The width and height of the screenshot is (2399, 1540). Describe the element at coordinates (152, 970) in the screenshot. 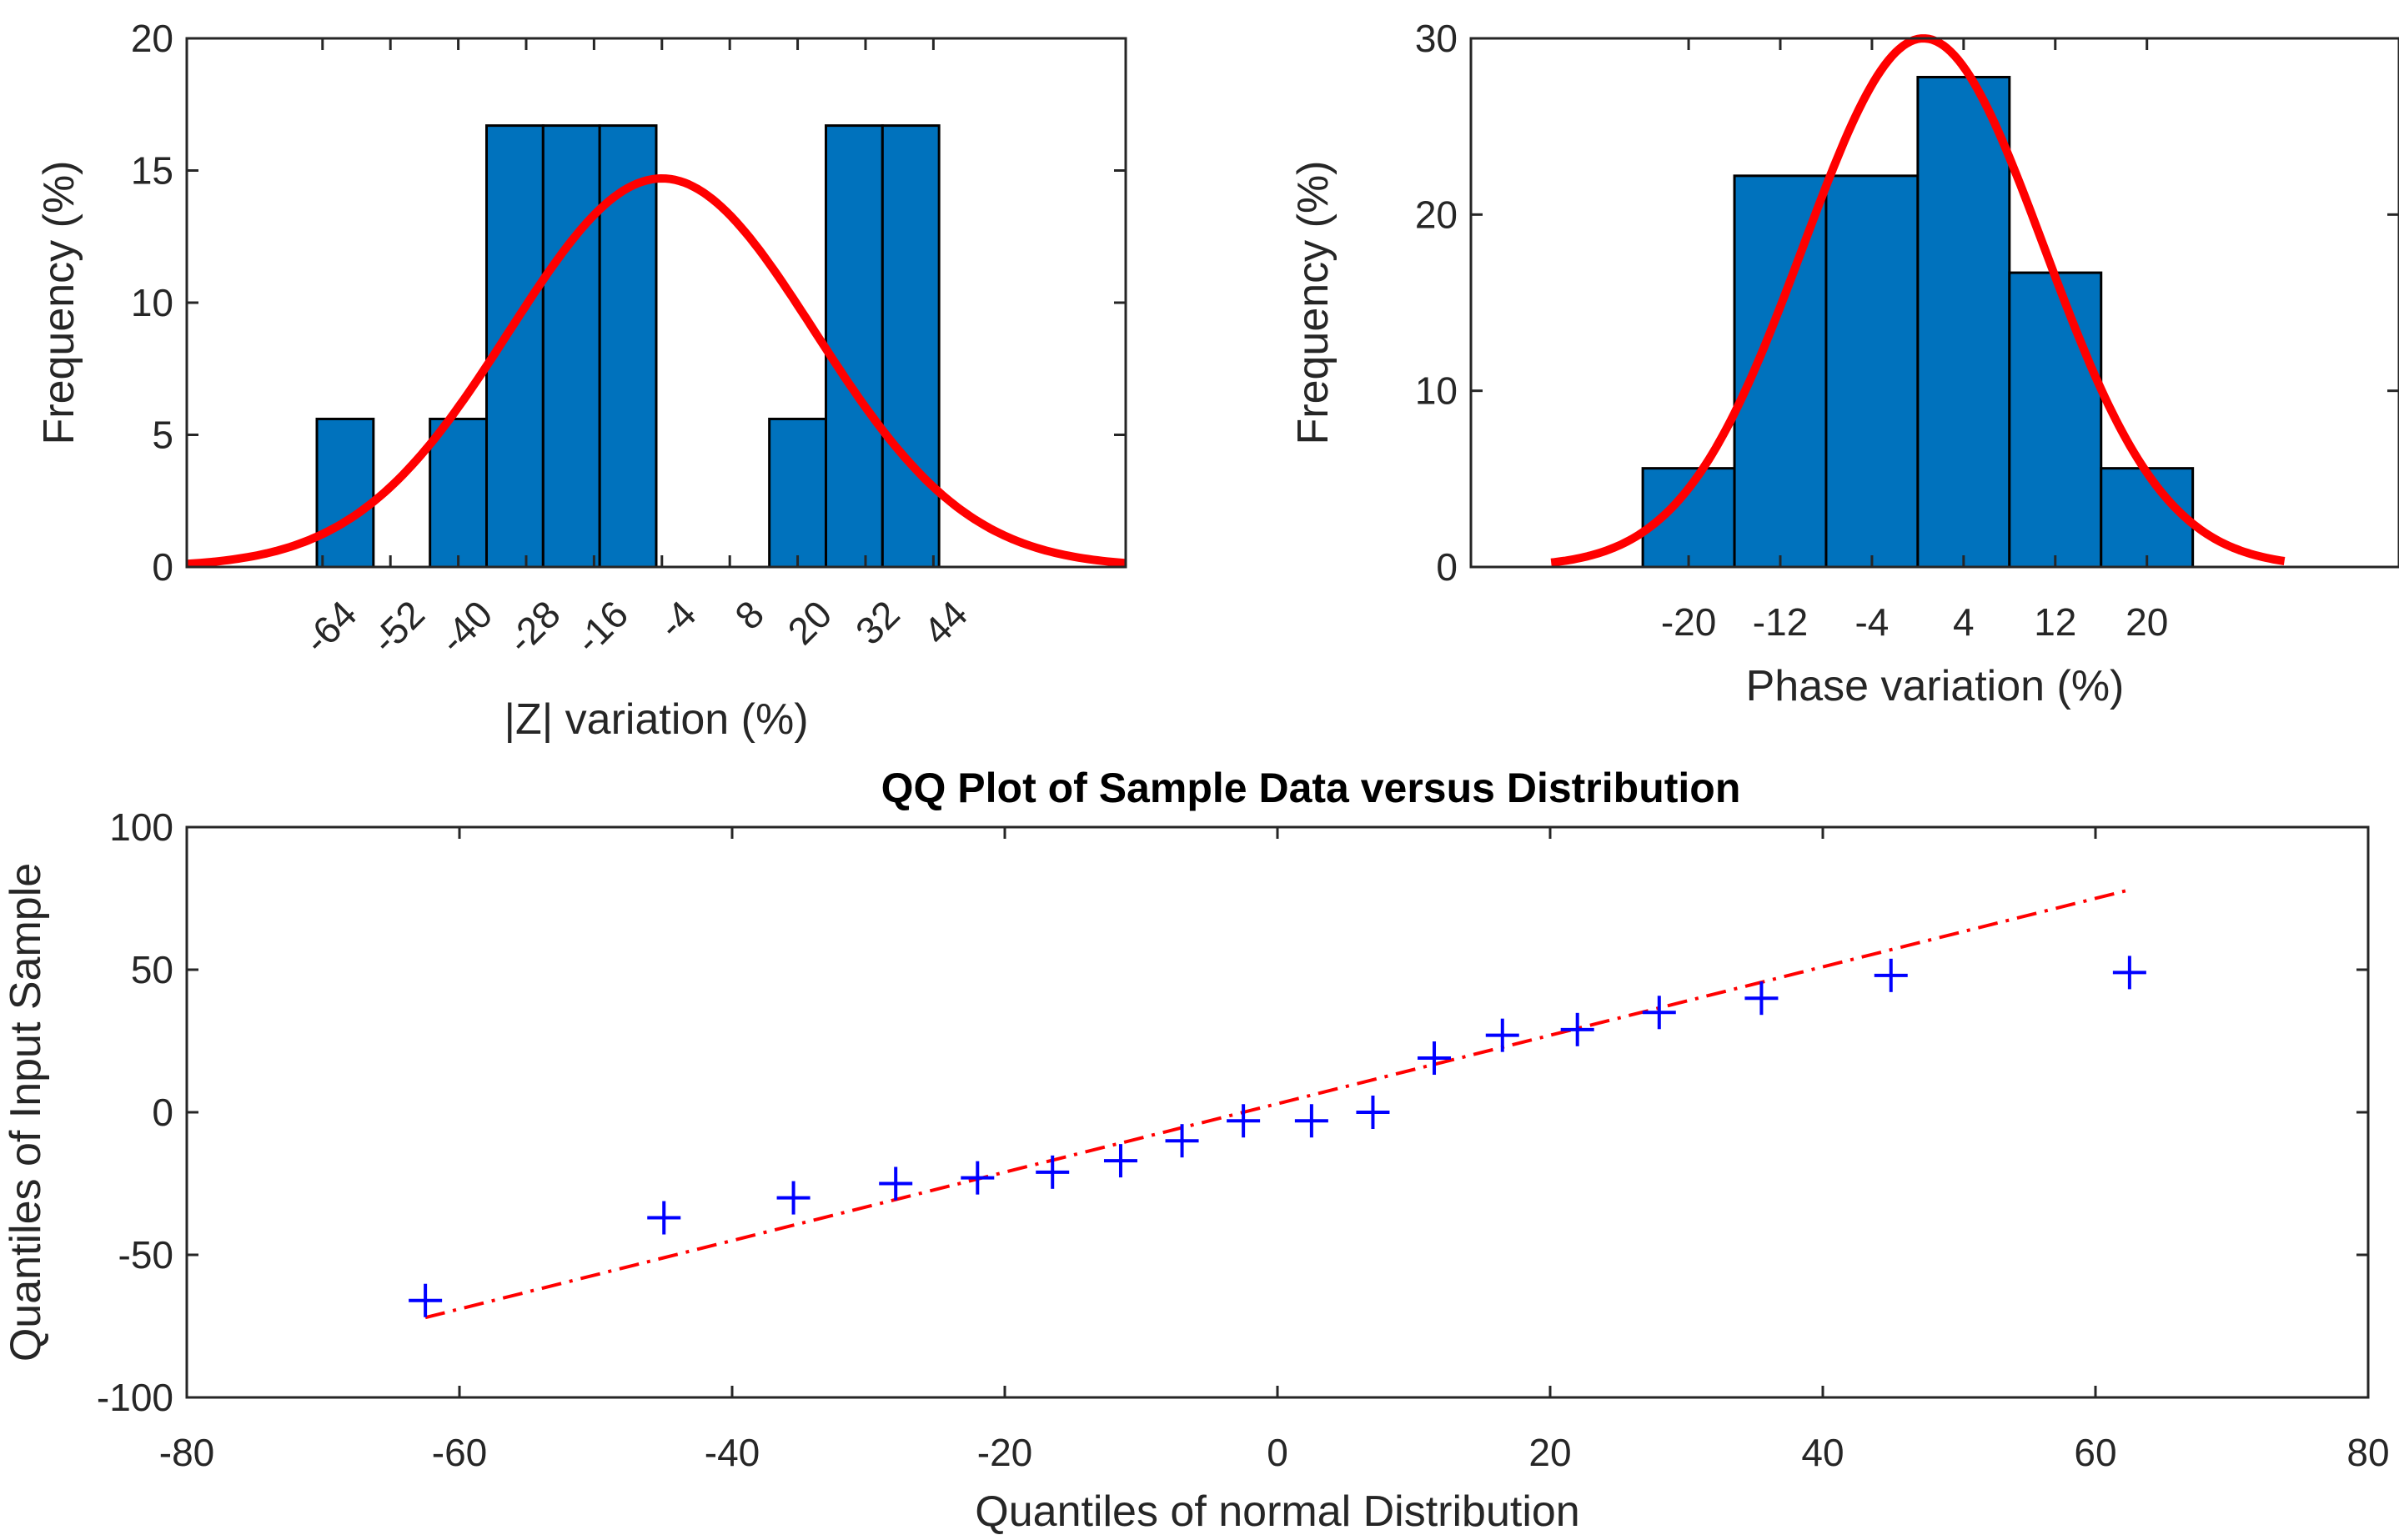

I see `qq-plot-ytick-label-3: 50` at that location.